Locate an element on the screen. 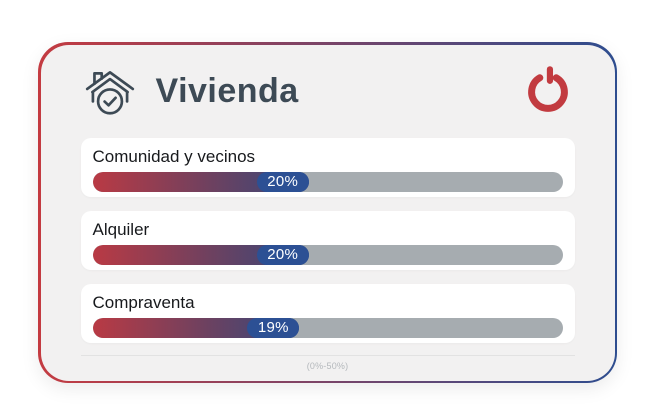 This screenshot has height=417, width=656. bar-label: Alquiler is located at coordinates (121, 229).